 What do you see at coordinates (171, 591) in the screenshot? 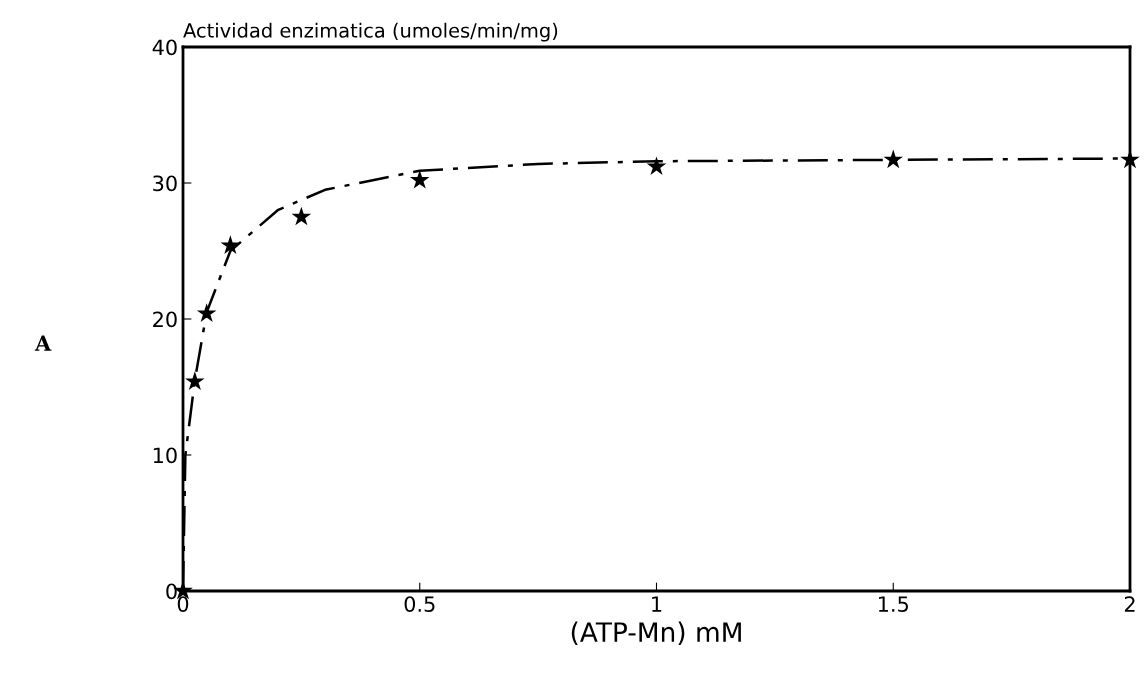
I see `y-tick-label: 0` at bounding box center [171, 591].